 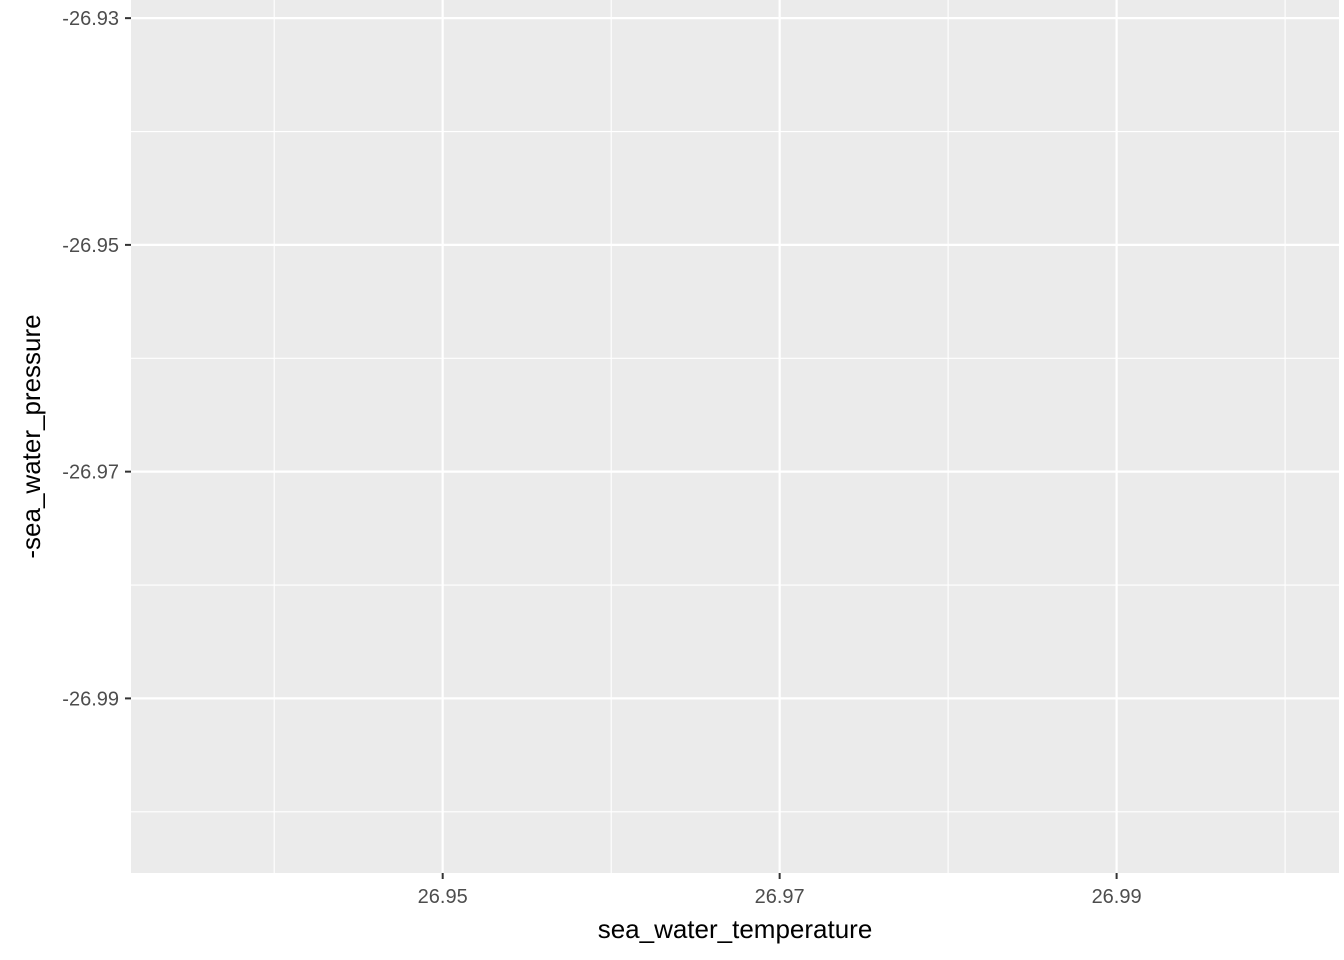 What do you see at coordinates (443, 897) in the screenshot?
I see `x-tick-label: 26.95` at bounding box center [443, 897].